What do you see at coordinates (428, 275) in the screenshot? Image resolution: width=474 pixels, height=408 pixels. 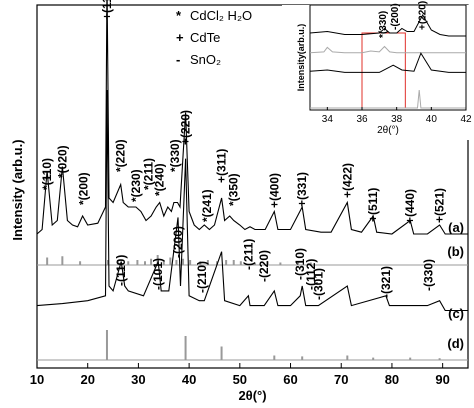 I see `peak-label-29: -(330)` at bounding box center [428, 275].